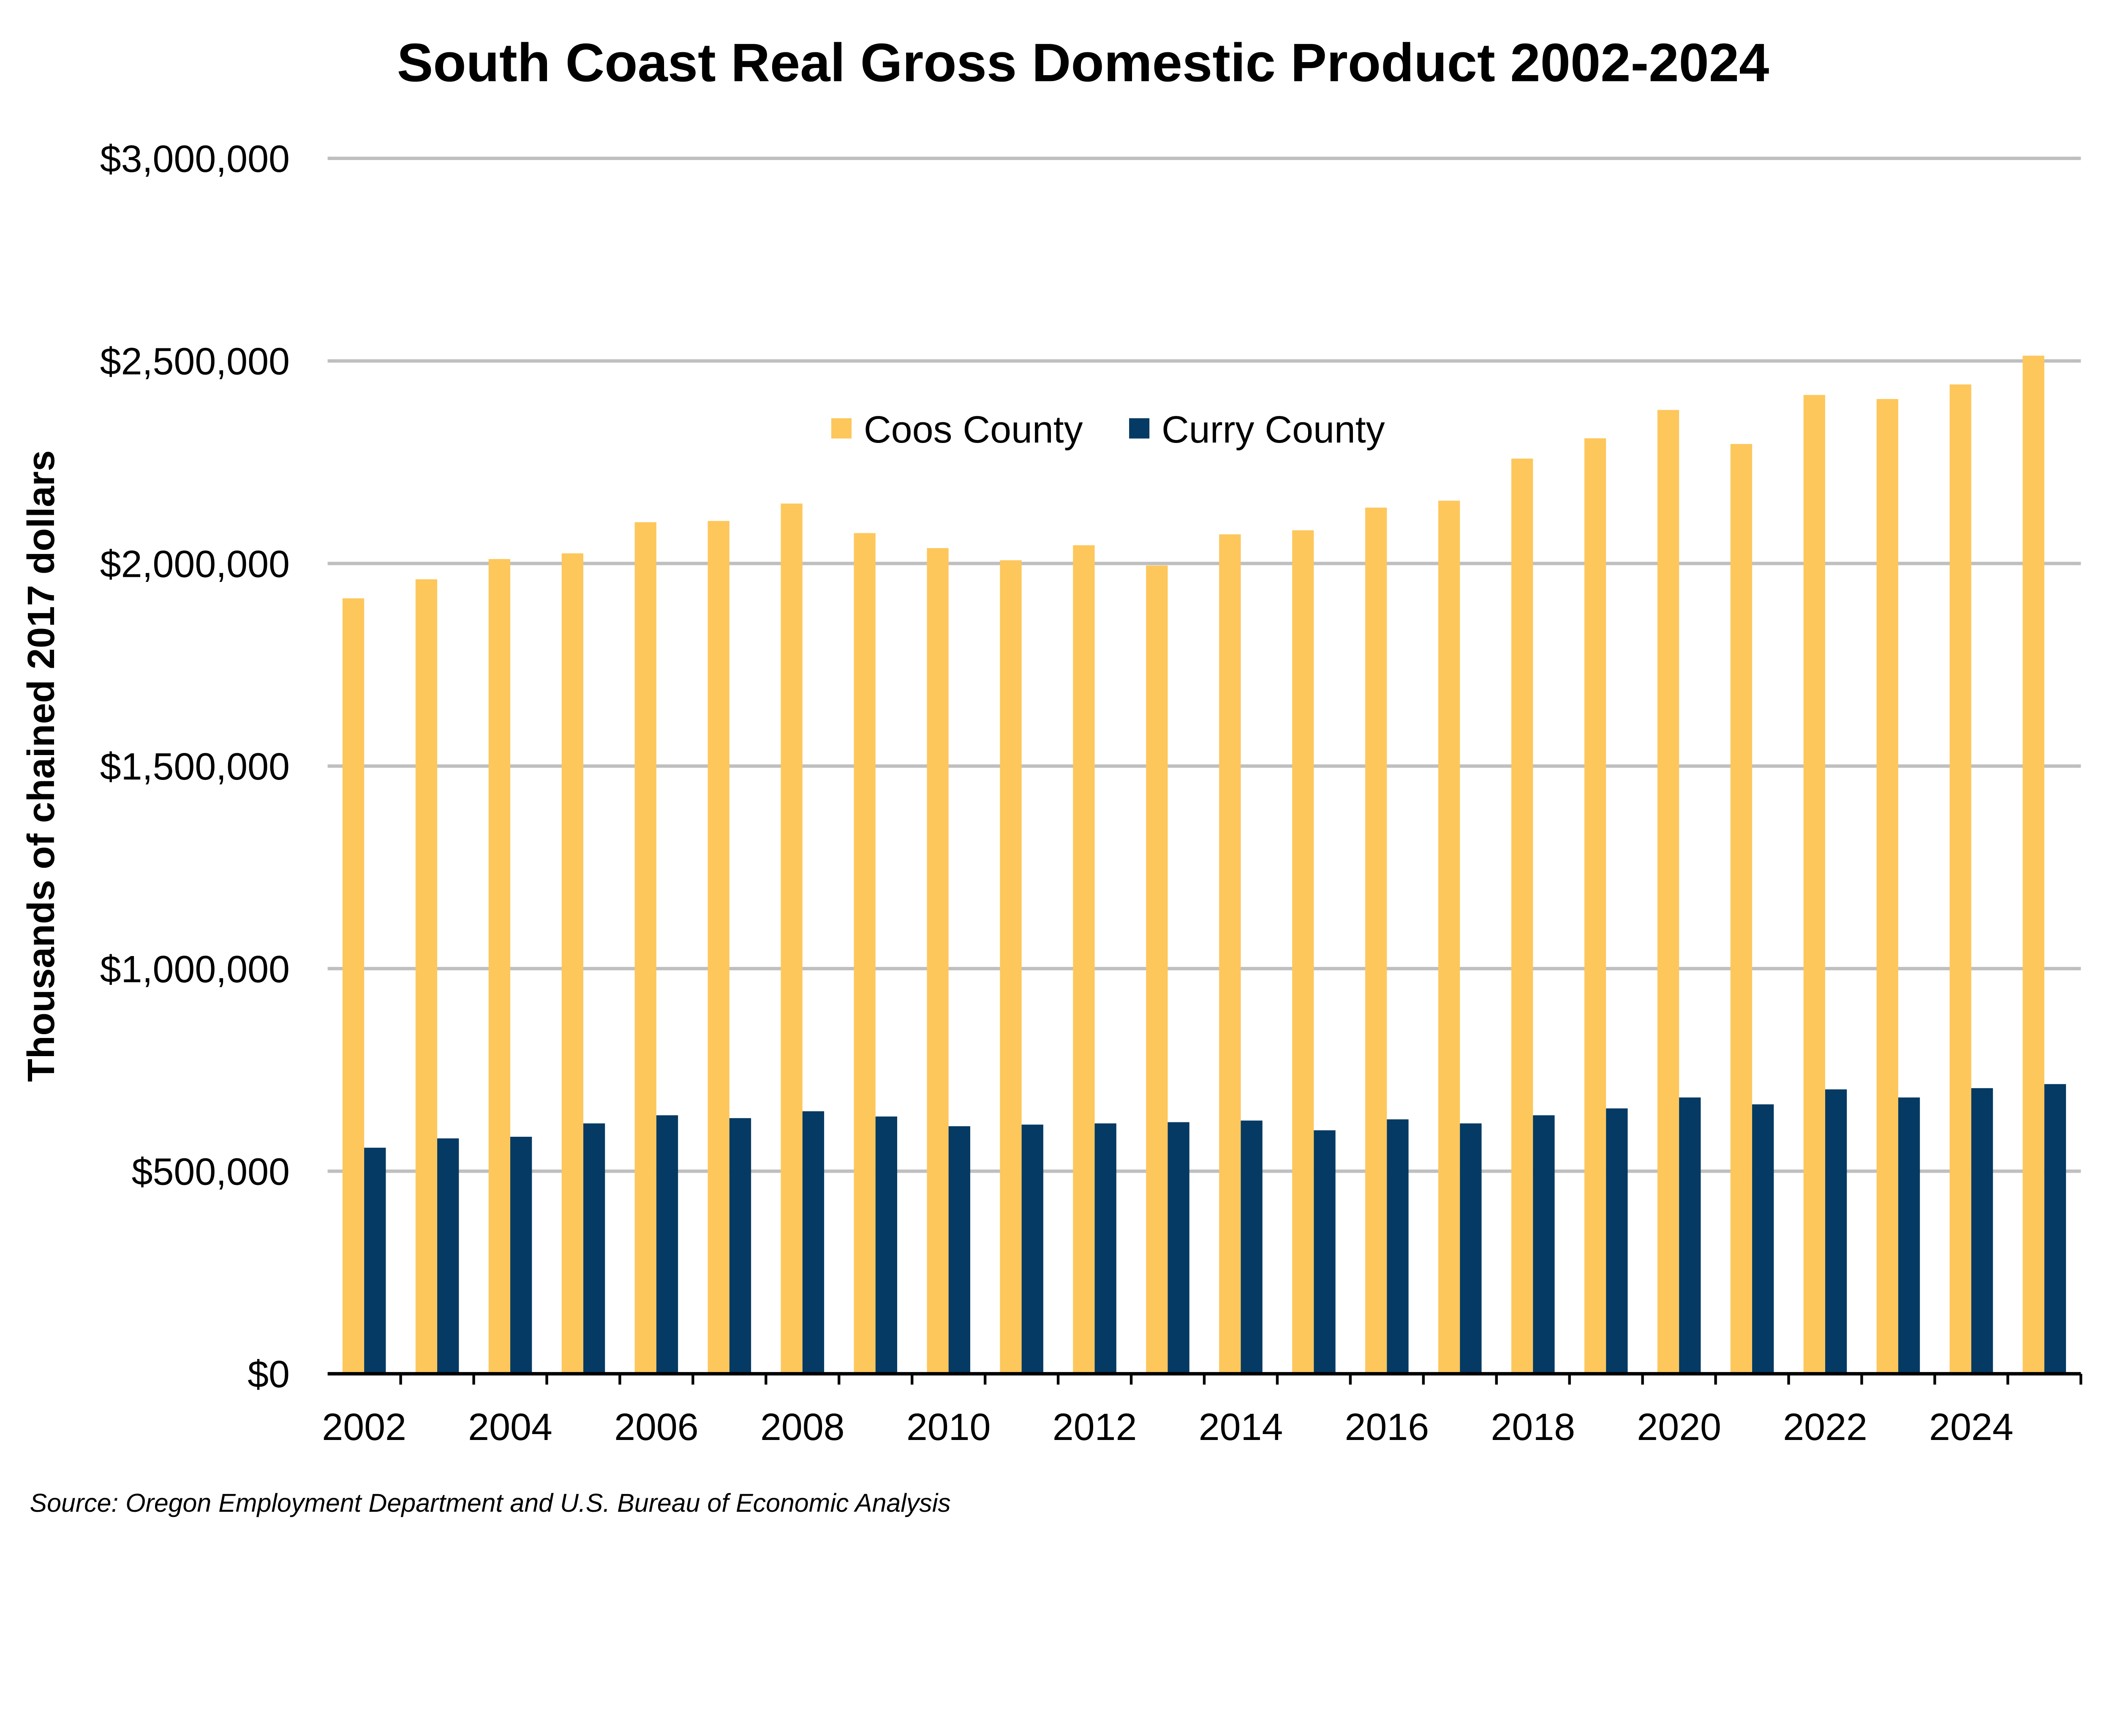  Describe the element at coordinates (195, 362) in the screenshot. I see `y-tick-label: $2,500,000` at that location.